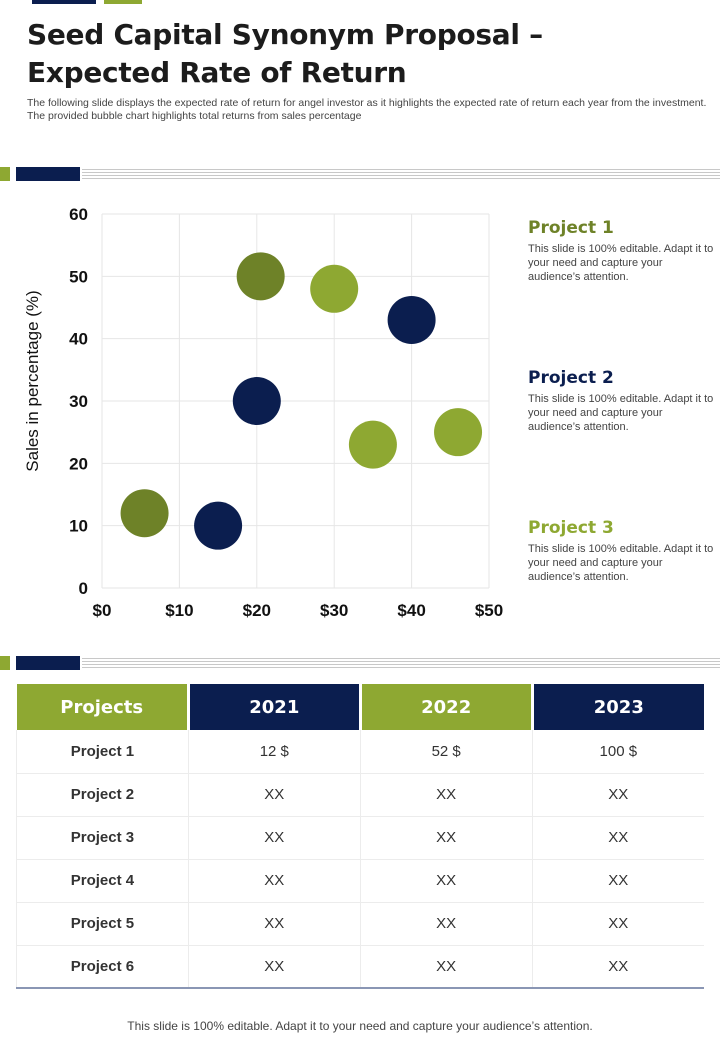 Image resolution: width=720 pixels, height=1040 pixels. What do you see at coordinates (83, 588) in the screenshot?
I see `y-tick-label: 0` at bounding box center [83, 588].